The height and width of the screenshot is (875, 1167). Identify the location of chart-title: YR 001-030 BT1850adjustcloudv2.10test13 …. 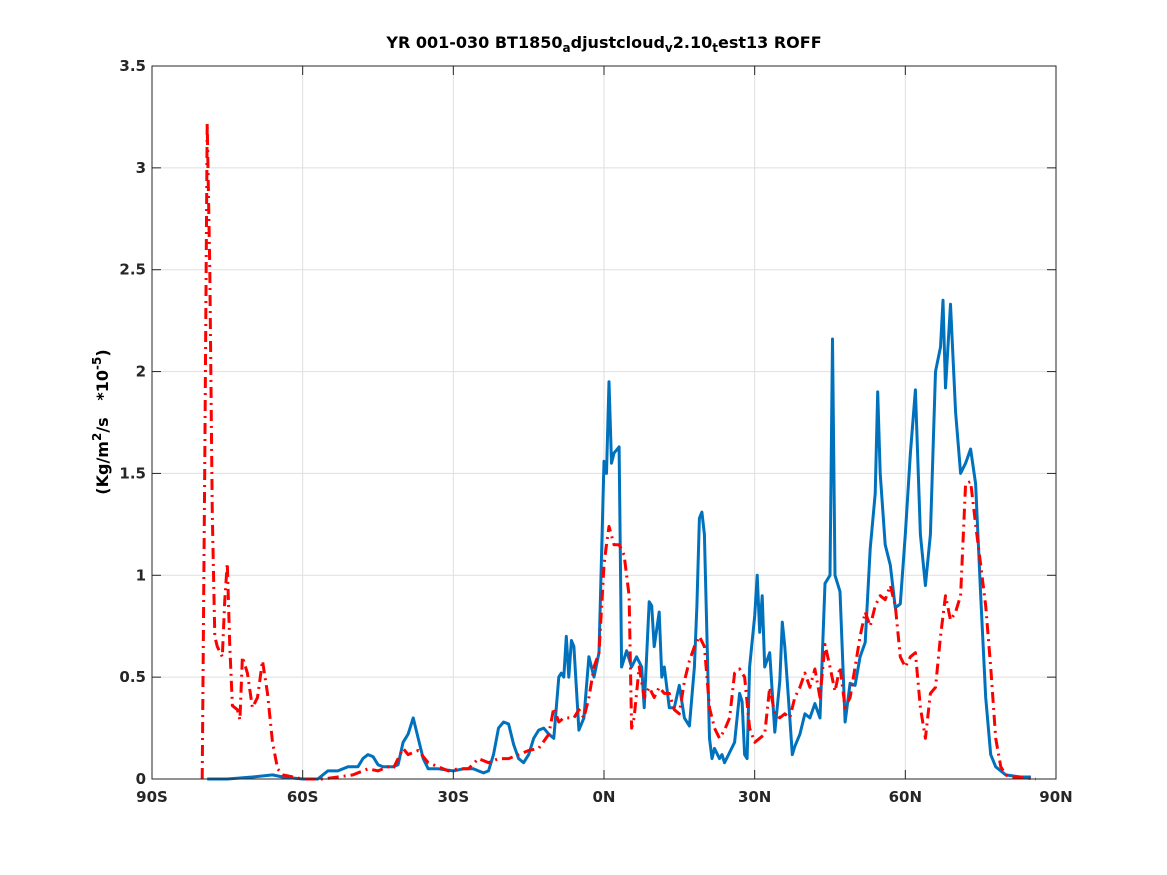
(603, 44).